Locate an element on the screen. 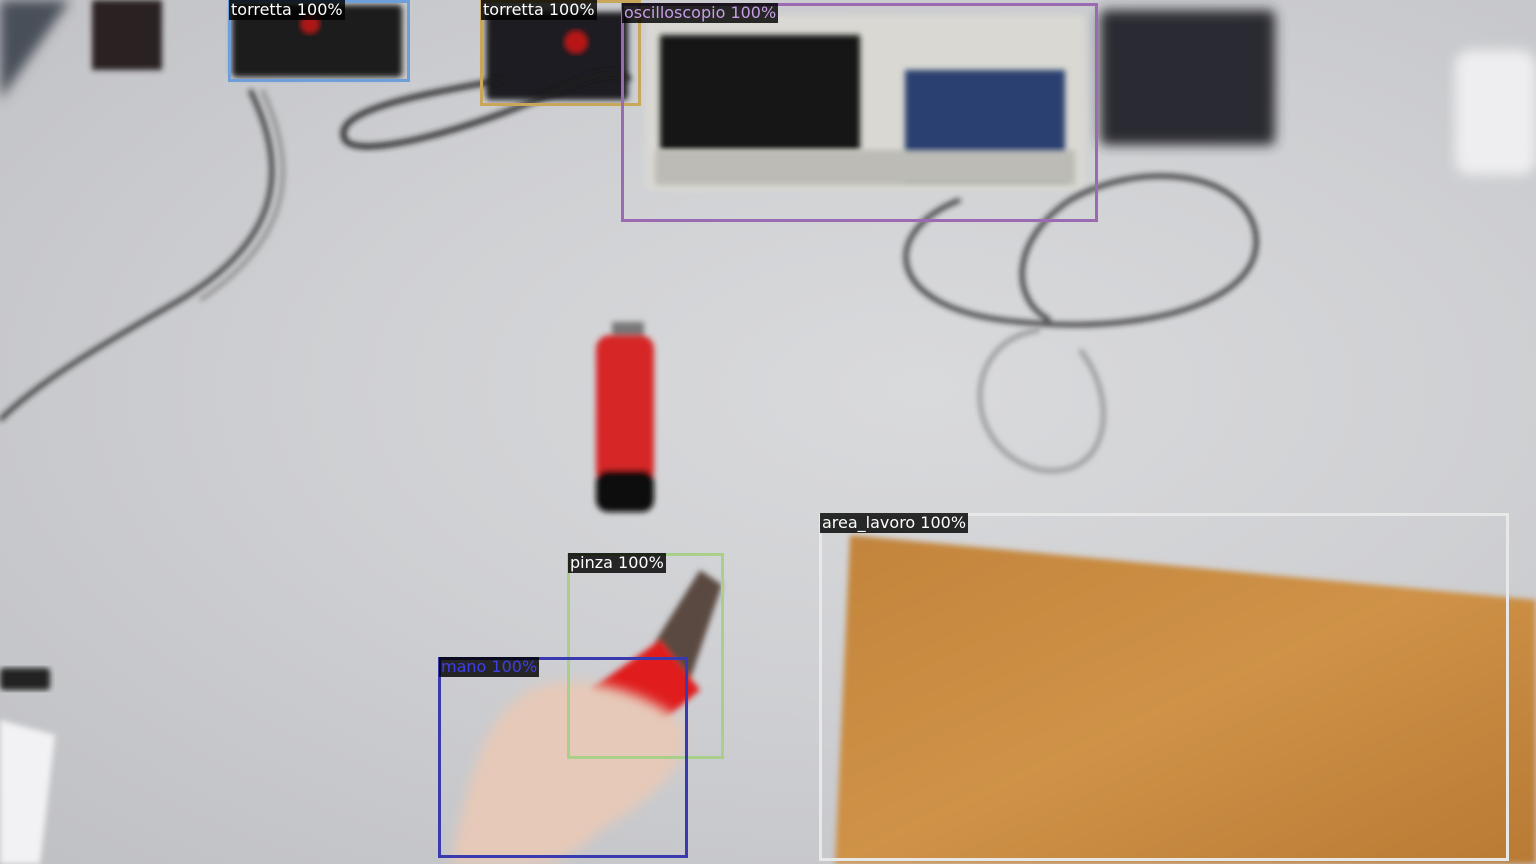 Image resolution: width=1536 pixels, height=864 pixels. detection-box-mano: mano 100% is located at coordinates (563, 757).